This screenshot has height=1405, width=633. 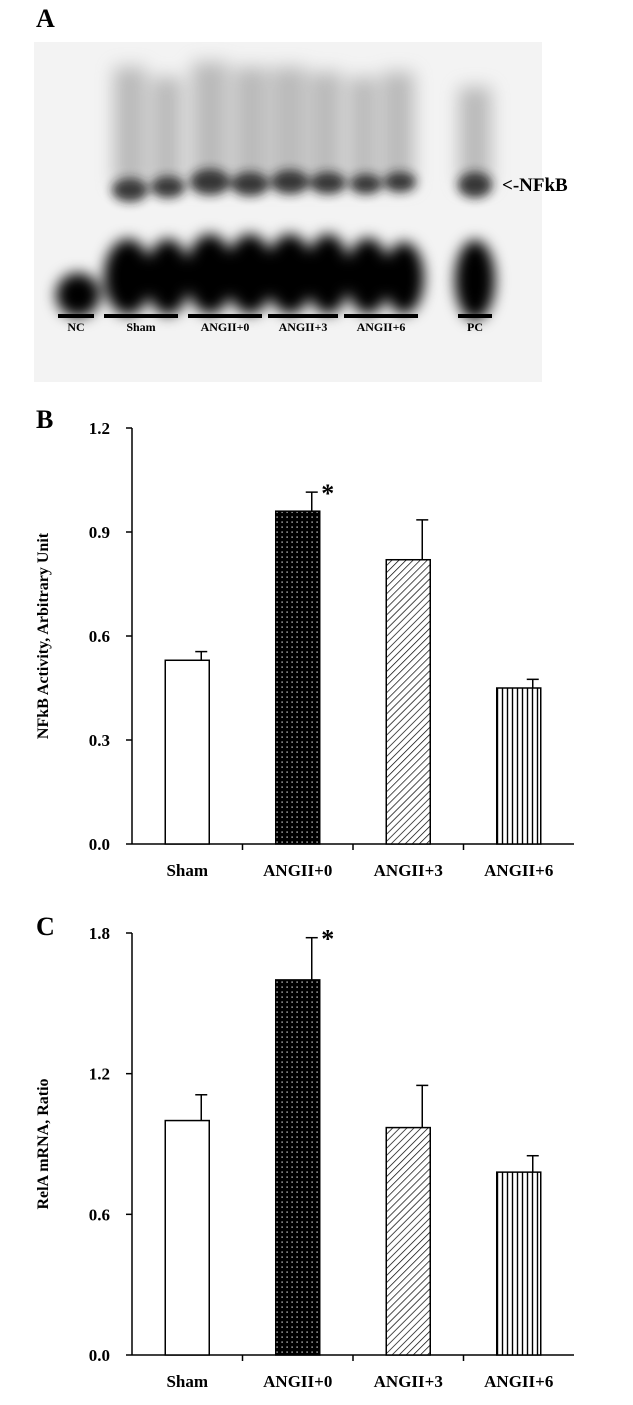 What do you see at coordinates (45, 18) in the screenshot?
I see `panel-a-letter: A` at bounding box center [45, 18].